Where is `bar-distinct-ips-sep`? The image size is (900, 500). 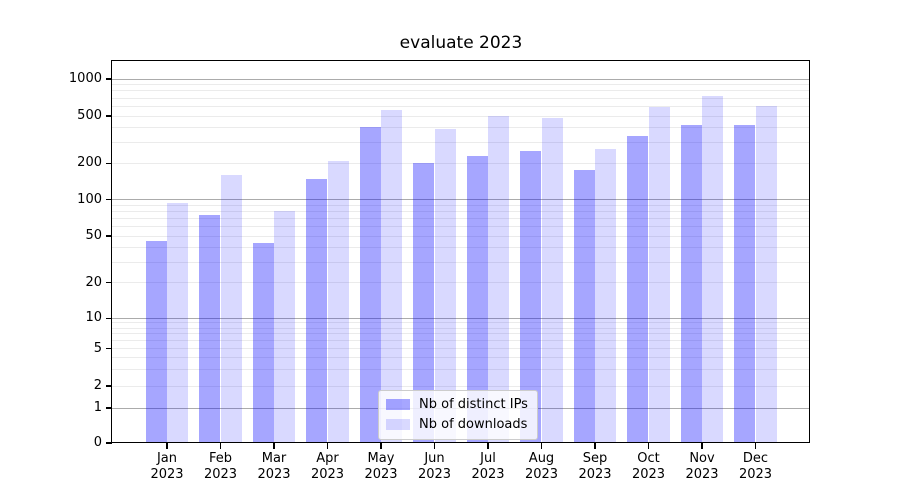 bar-distinct-ips-sep is located at coordinates (584, 306).